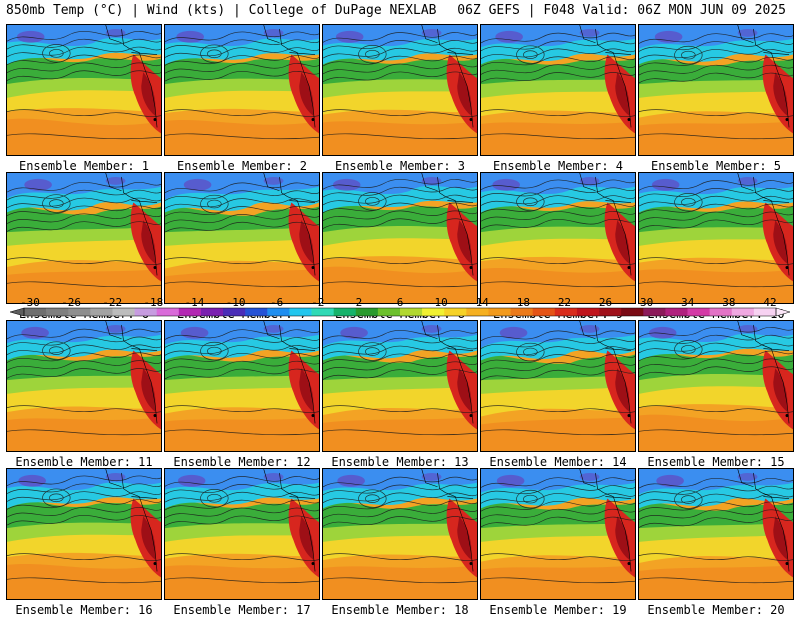 Image resolution: width=800 pixels, height=618 pixels. Describe the element at coordinates (400, 610) in the screenshot. I see `panel-label: Ensemble Member: 18` at that location.